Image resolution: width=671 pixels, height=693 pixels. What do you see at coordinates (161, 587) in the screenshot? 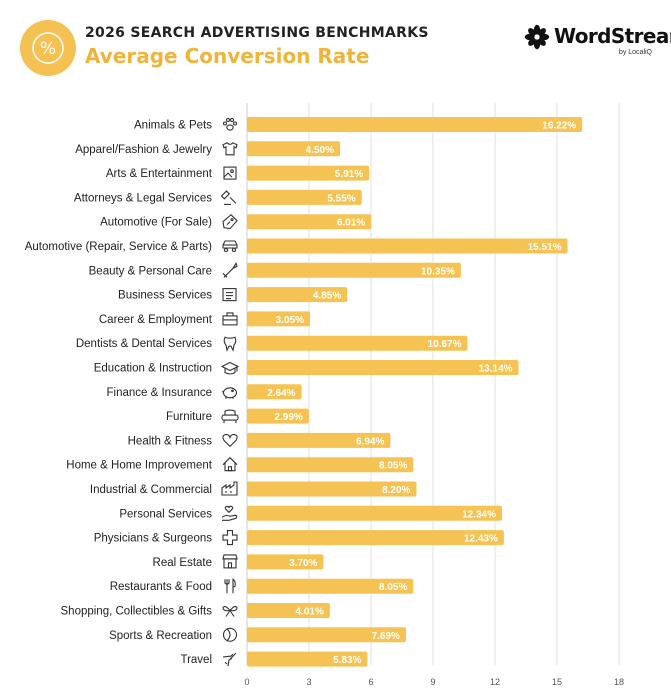
I see `category-label: Restaurants & Food` at bounding box center [161, 587].